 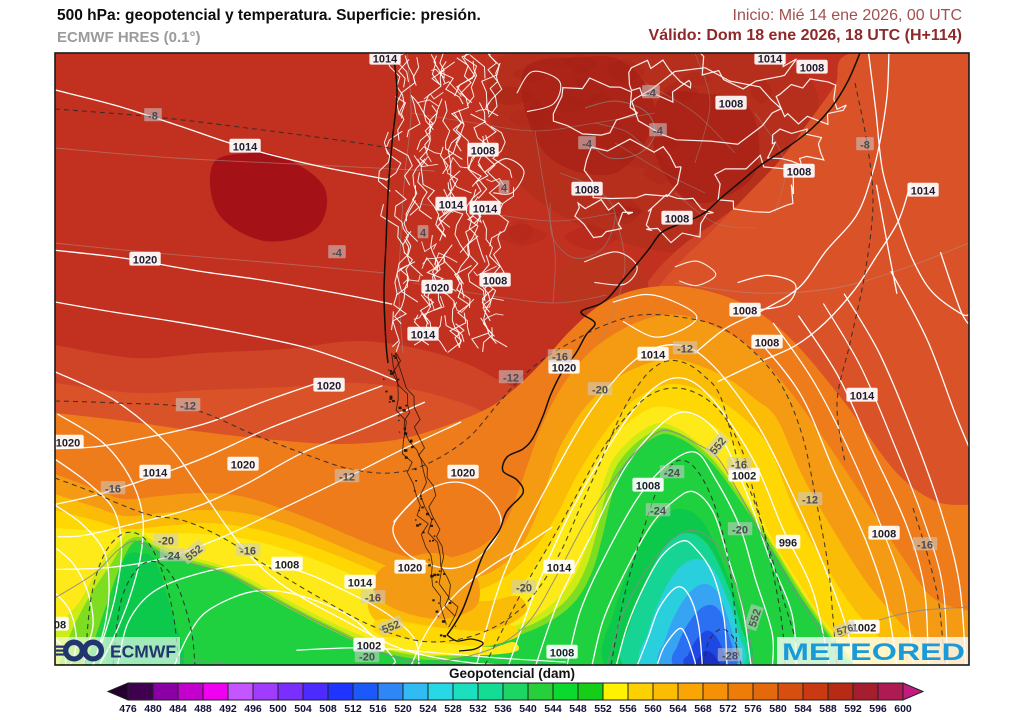 What do you see at coordinates (853, 709) in the screenshot?
I see `svg-text: 592` at bounding box center [853, 709].